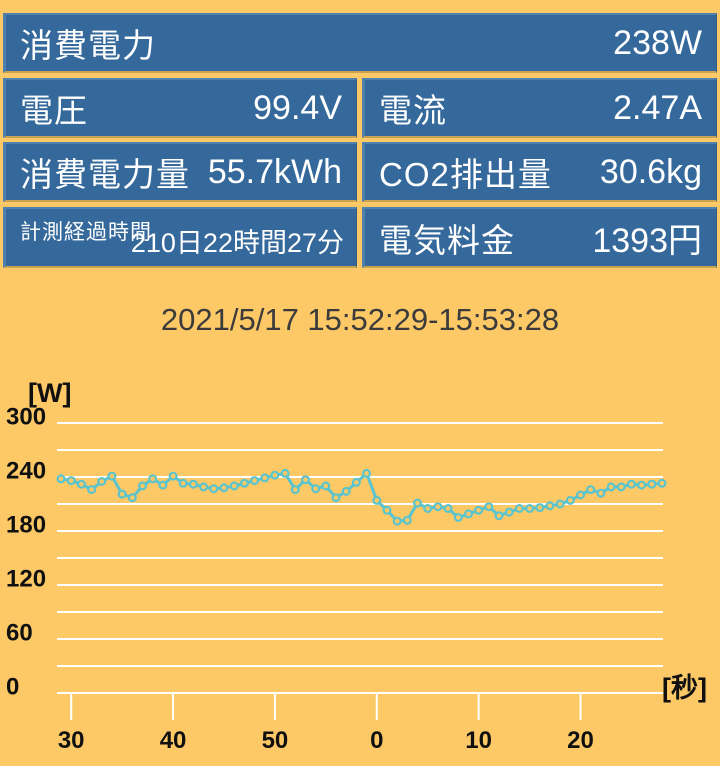  I want to click on measurement-period: 2021/5/17 15:52:29-15:53:28, so click(360, 319).